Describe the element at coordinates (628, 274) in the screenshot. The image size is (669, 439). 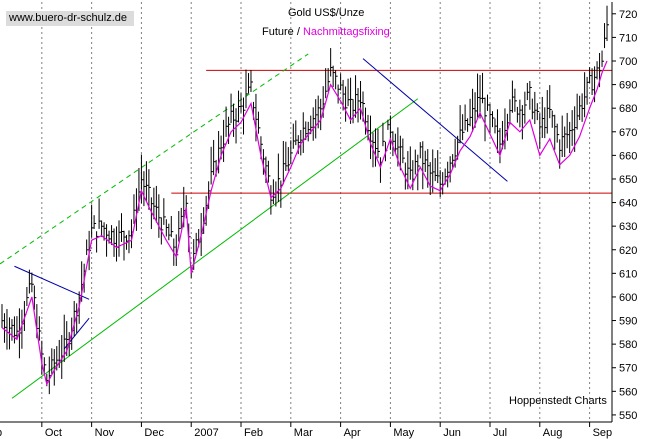
I see `y-tick-label: 610` at that location.